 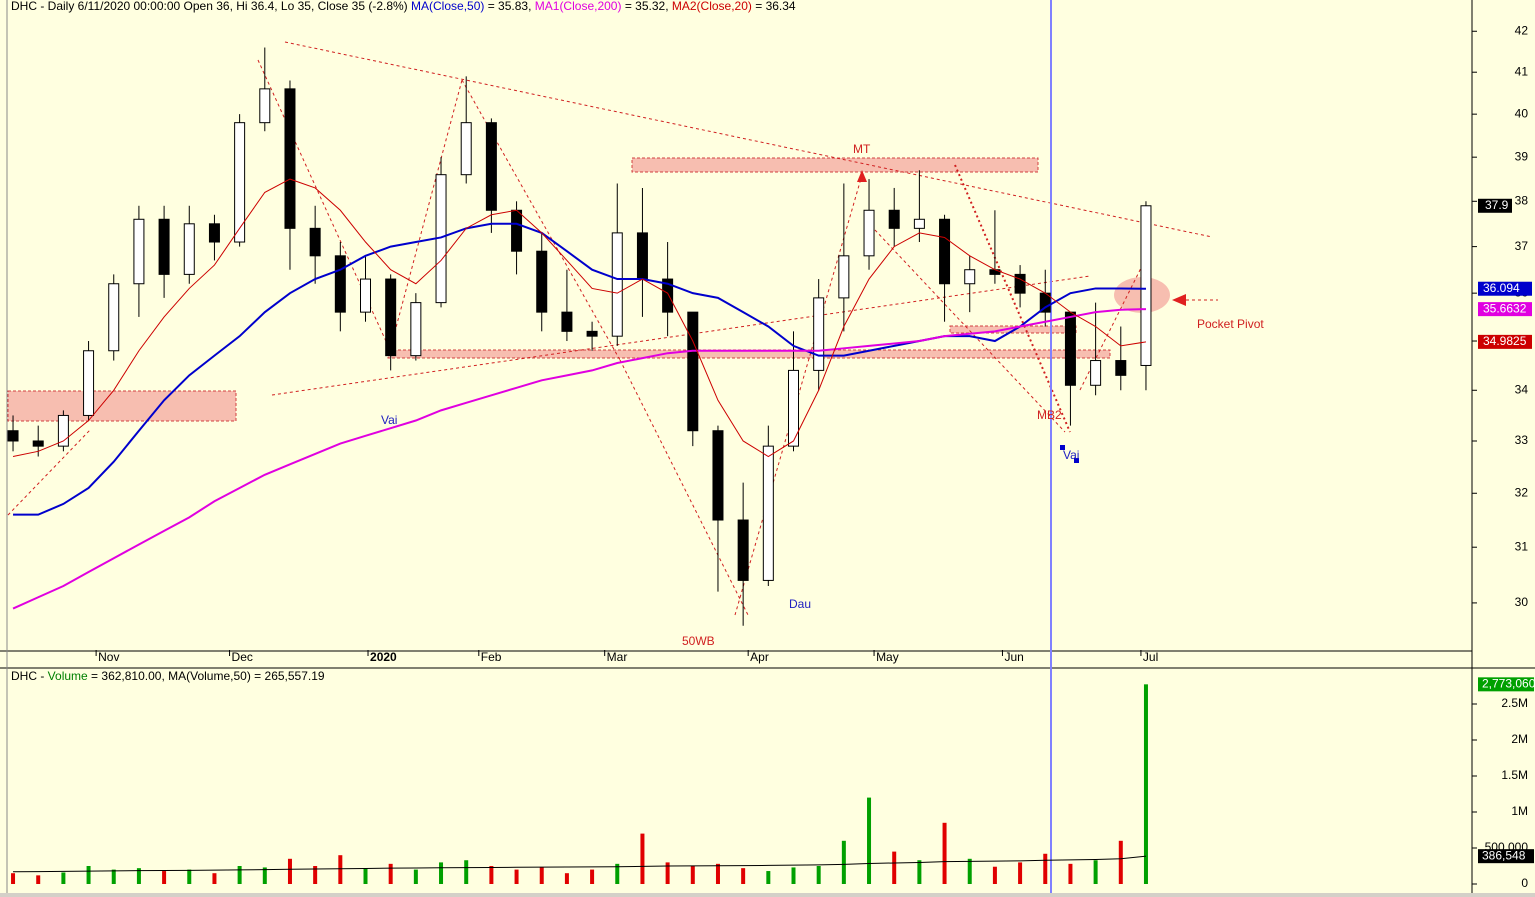 I want to click on x-tick-label: Apr, so click(x=759, y=657).